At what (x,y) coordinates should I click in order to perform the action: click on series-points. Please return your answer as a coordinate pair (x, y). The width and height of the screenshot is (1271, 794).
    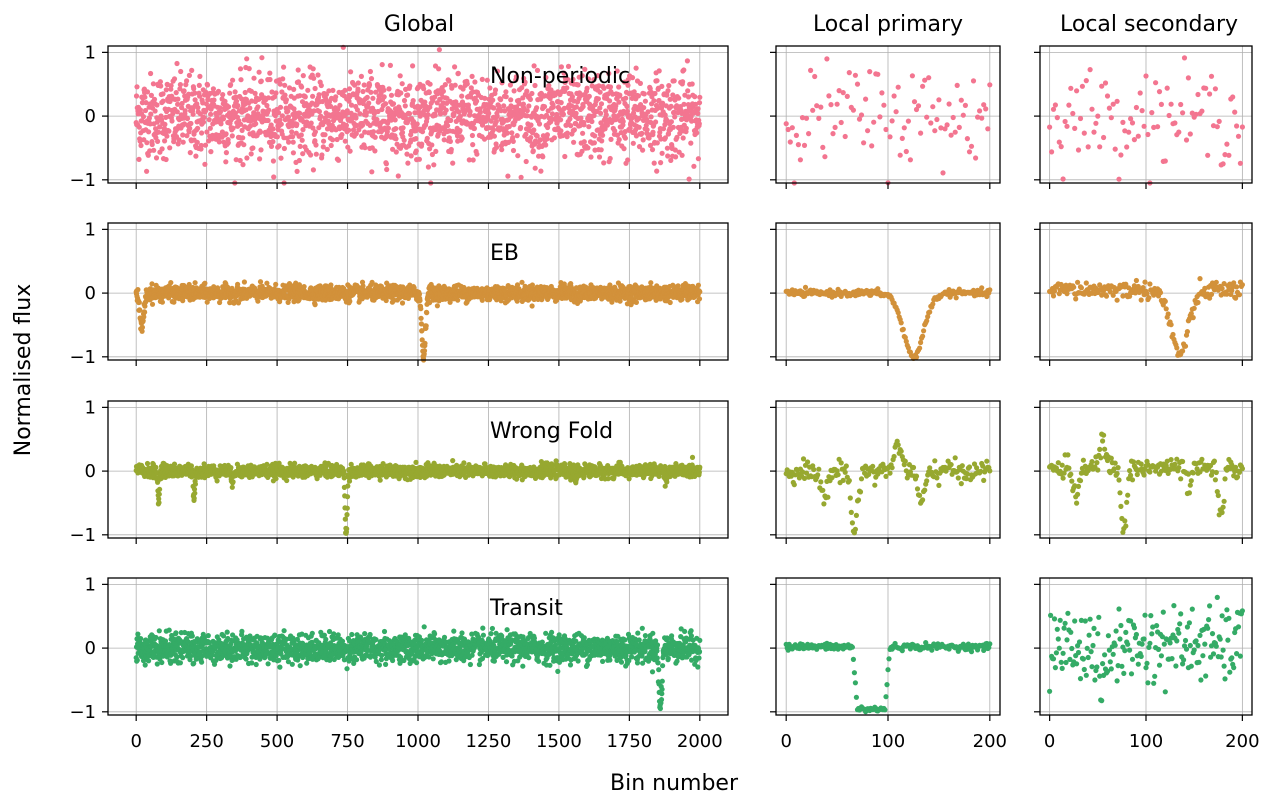
    Looking at the image, I should click on (888, 121).